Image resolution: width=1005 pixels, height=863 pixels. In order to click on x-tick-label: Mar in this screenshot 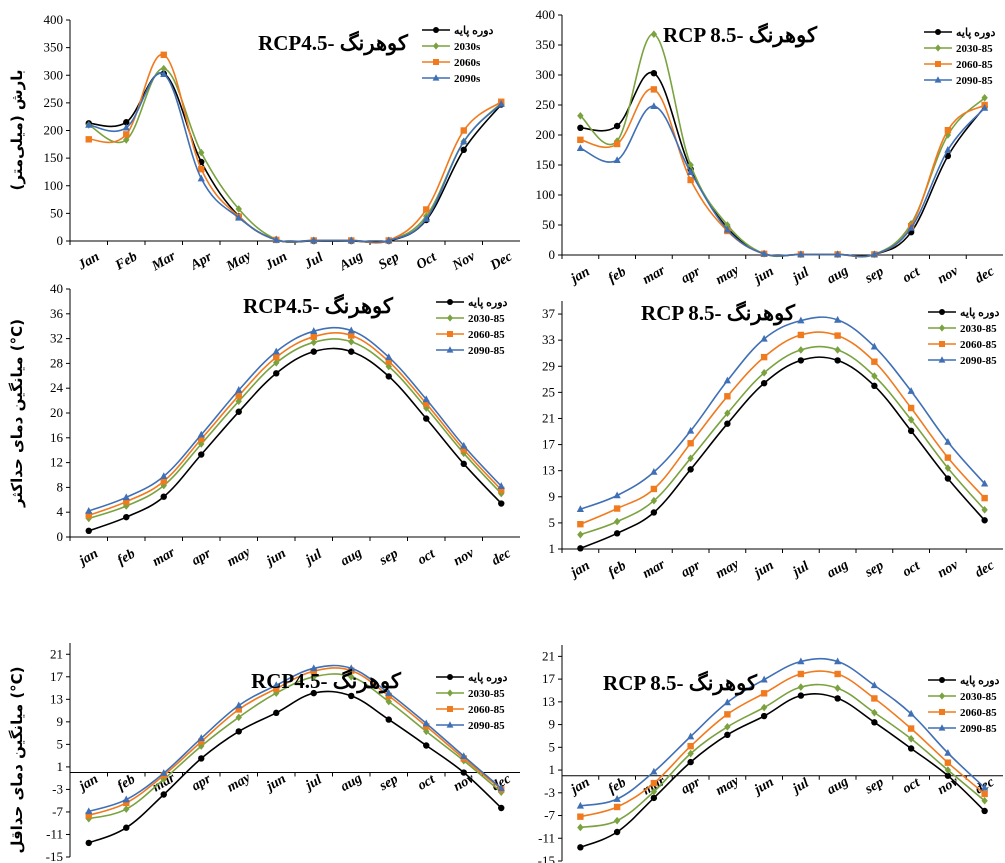, I will do `click(164, 261)`.